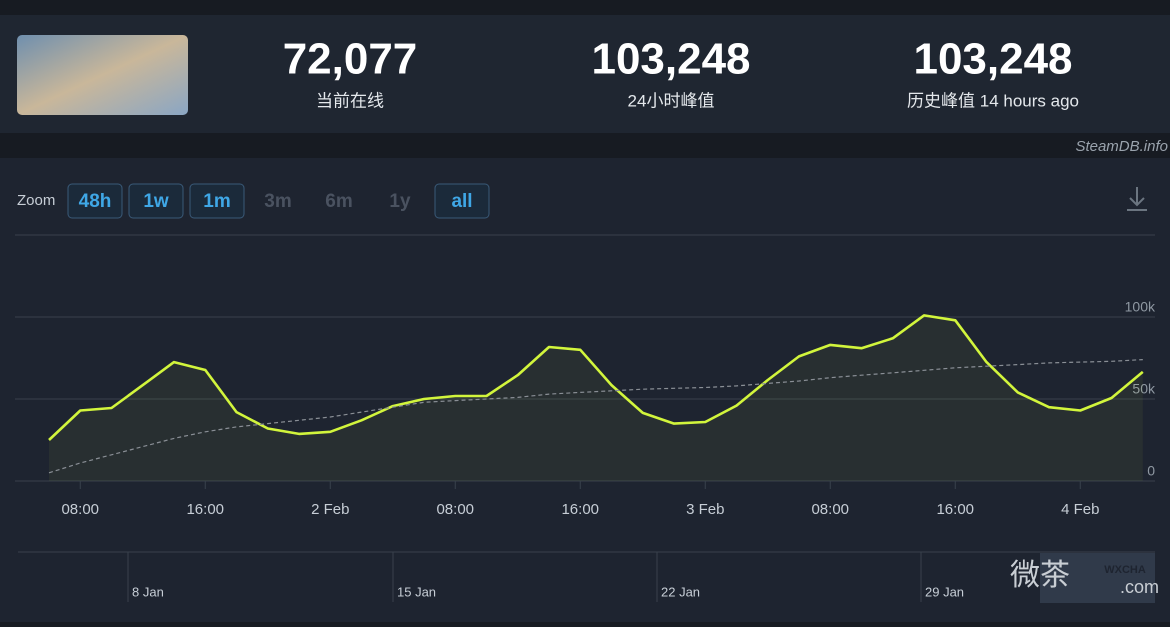 Image resolution: width=1170 pixels, height=627 pixels. What do you see at coordinates (1151, 471) in the screenshot?
I see `y-tick-label: 0` at bounding box center [1151, 471].